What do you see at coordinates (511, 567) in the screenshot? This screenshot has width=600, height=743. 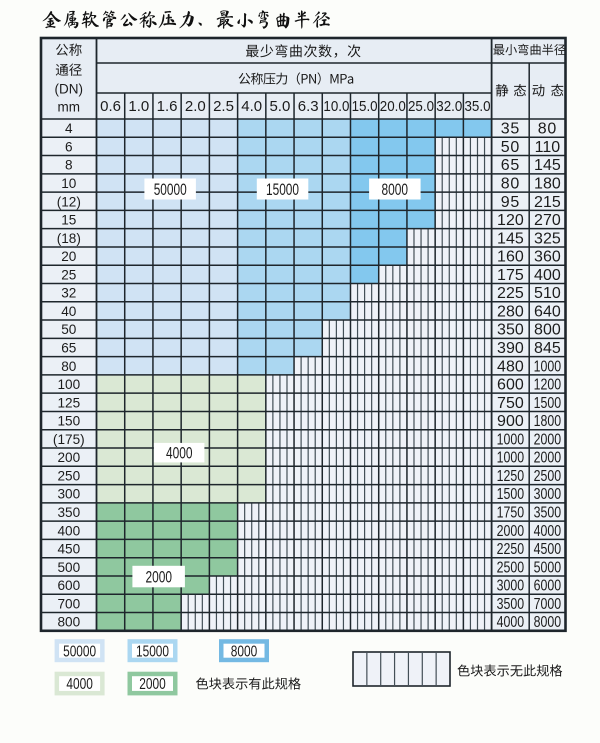 I see `svg-text: 2500` at bounding box center [511, 567].